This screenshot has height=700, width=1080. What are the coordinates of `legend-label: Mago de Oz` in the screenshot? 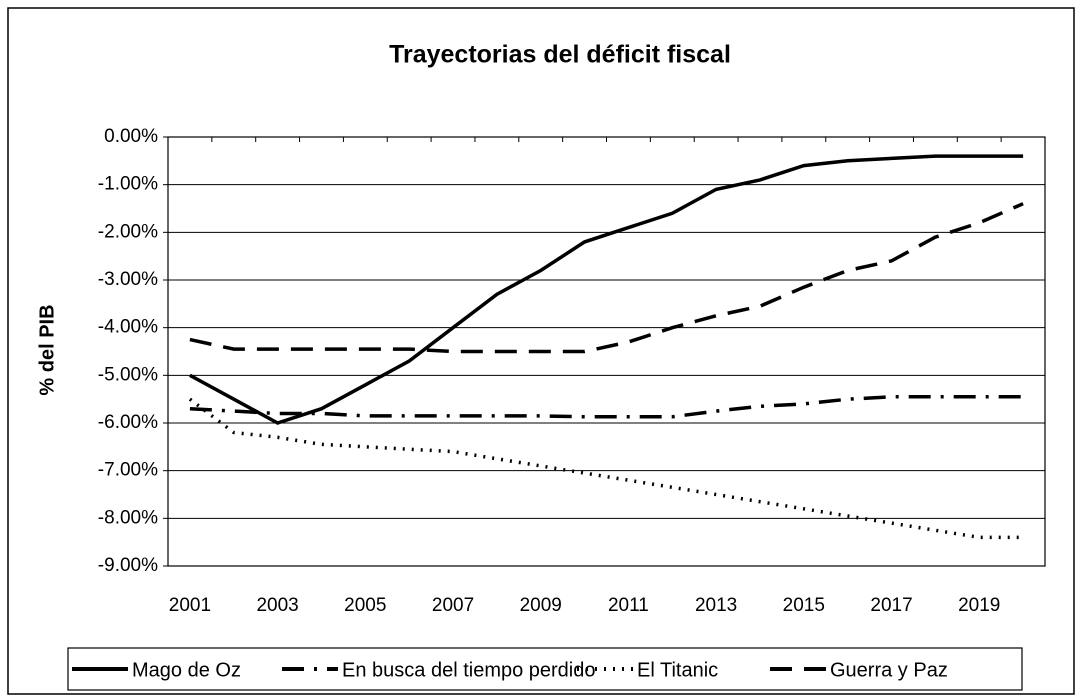 It's located at (186, 670).